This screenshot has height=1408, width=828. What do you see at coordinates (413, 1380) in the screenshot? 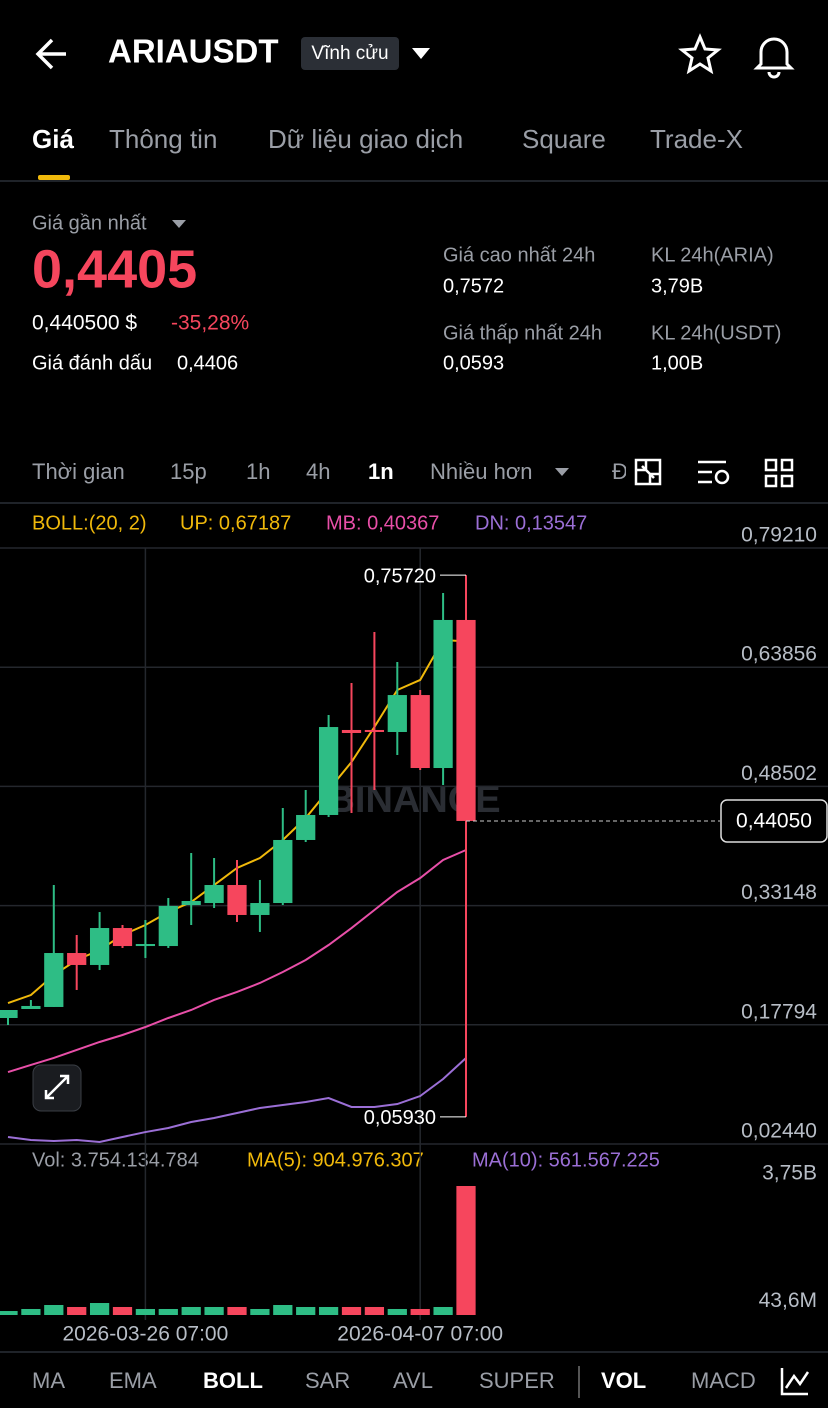
I see `indicator: AVL` at bounding box center [413, 1380].